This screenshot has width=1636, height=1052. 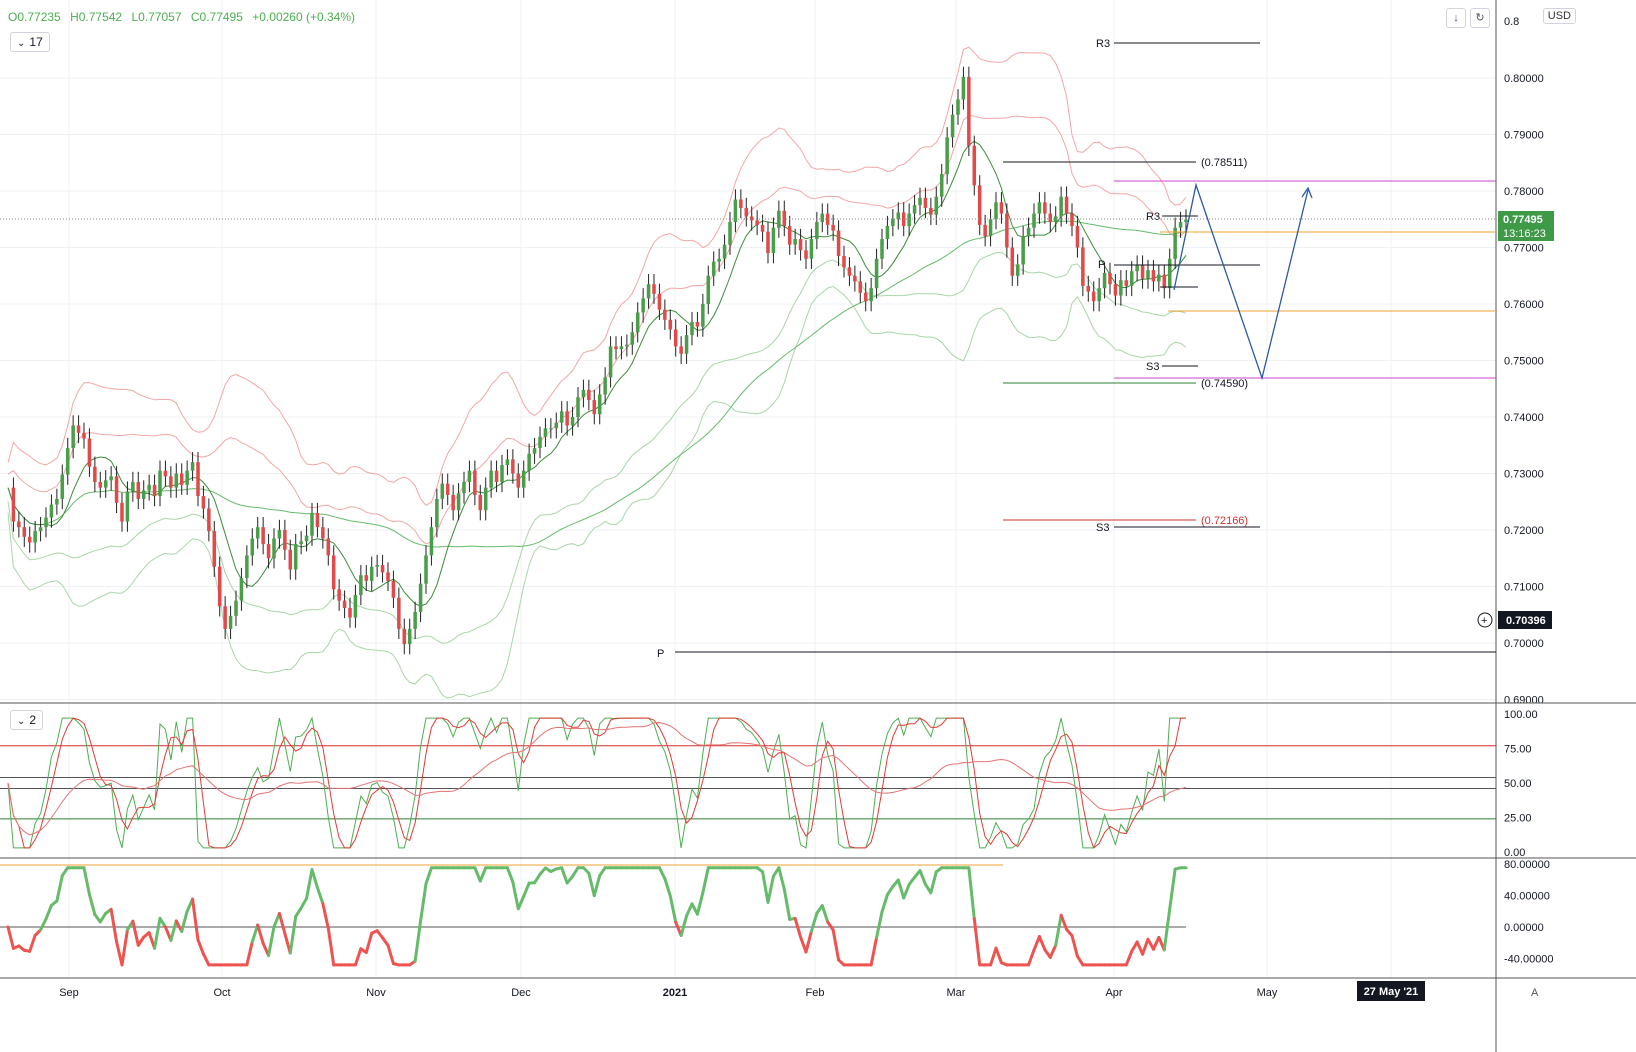 I want to click on time-tick-label: Oct, so click(x=221, y=993).